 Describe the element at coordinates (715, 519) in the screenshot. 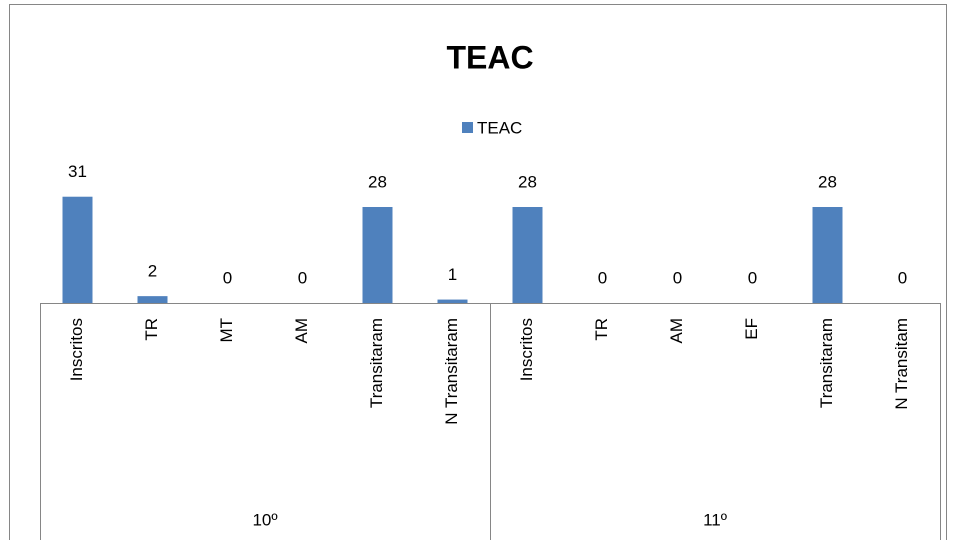

I see `group-label: 11º` at that location.